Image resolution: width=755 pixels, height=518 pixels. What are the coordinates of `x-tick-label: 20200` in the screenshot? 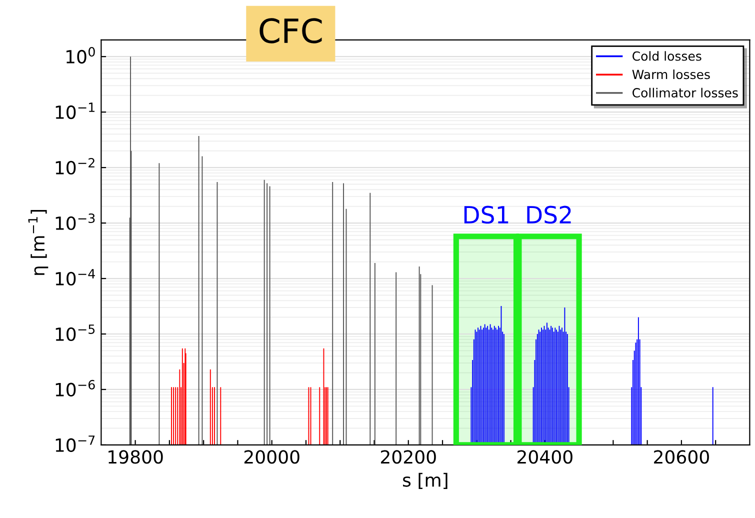 It's located at (408, 457).